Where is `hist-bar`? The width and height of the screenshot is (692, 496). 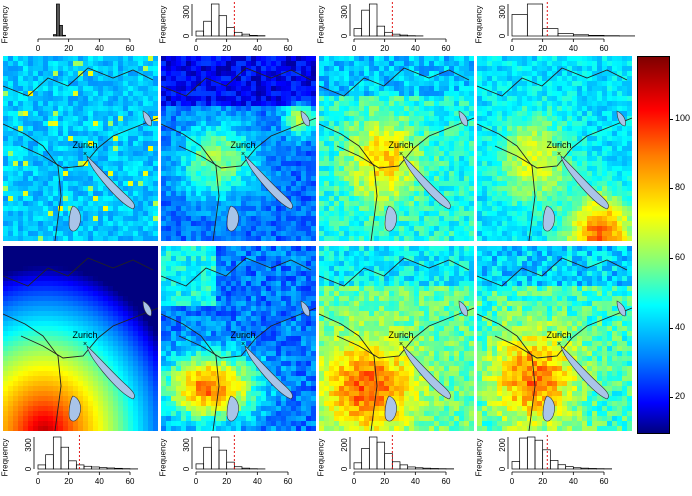
hist-bar is located at coordinates (215, 20).